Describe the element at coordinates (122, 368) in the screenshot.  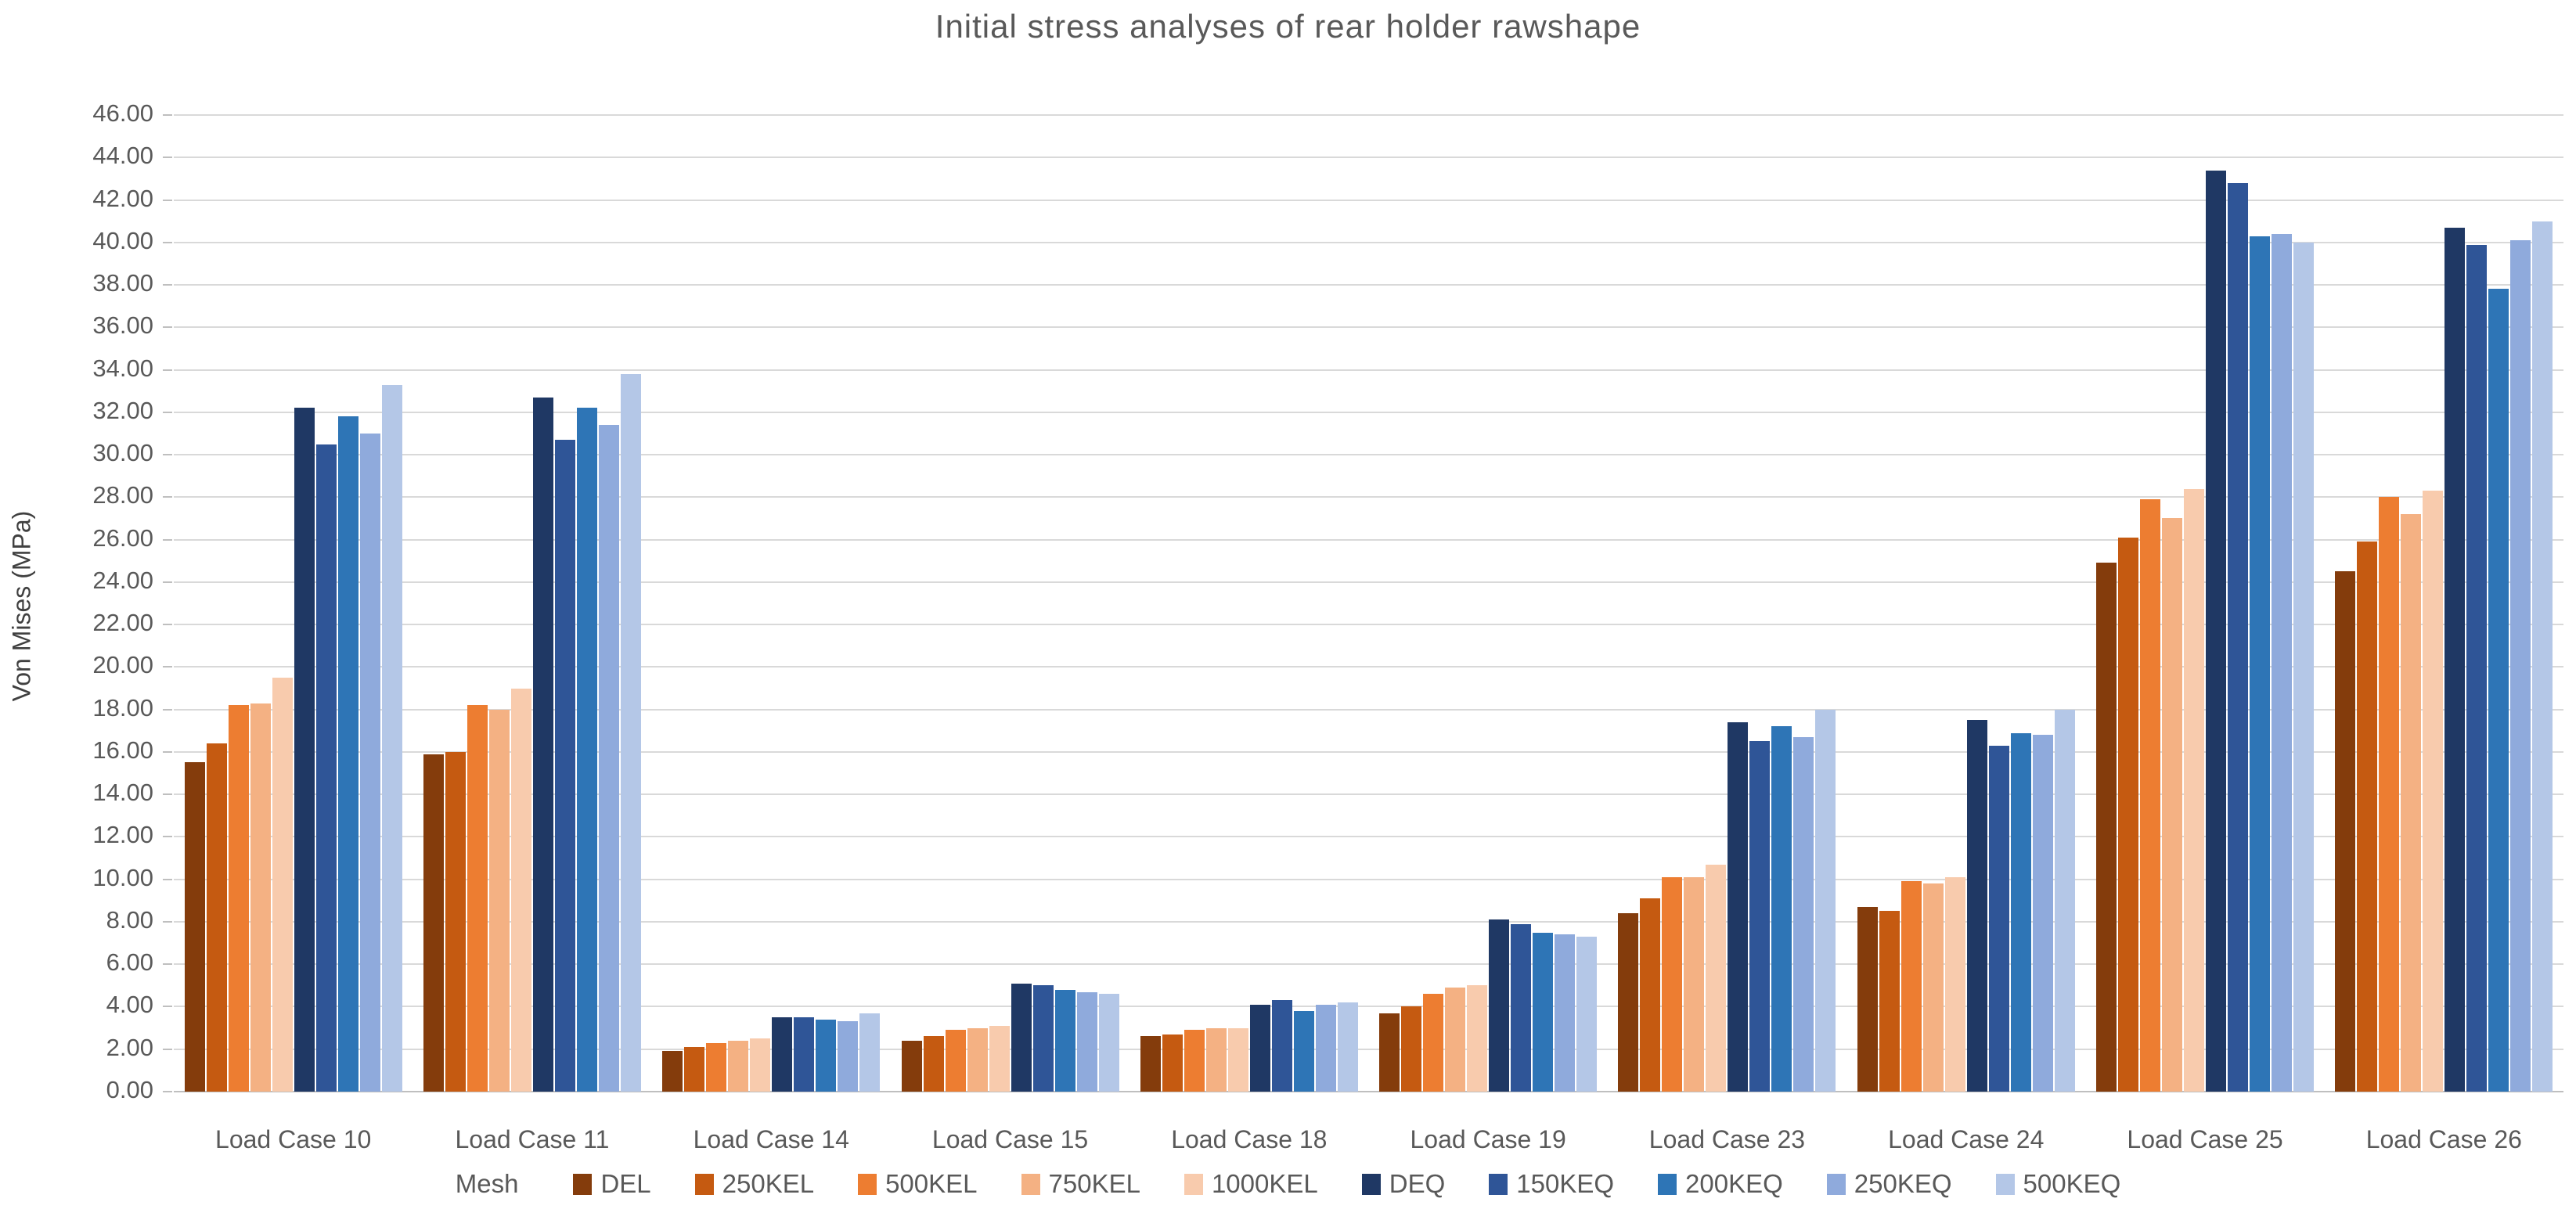
I see `y-tick-label: 34.00` at that location.